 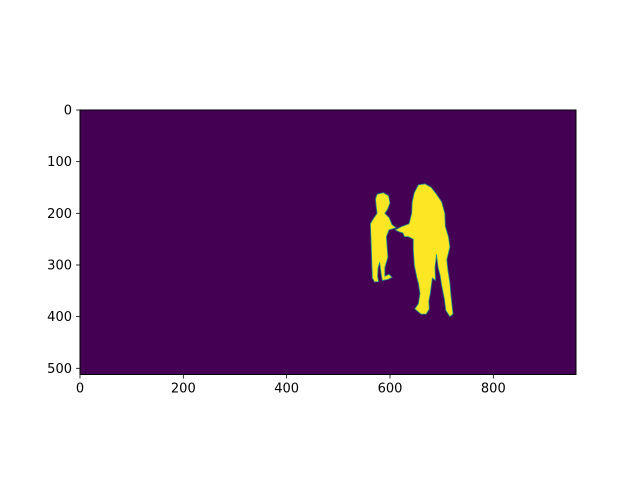 What do you see at coordinates (80, 389) in the screenshot?
I see `x-tick-label: 0` at bounding box center [80, 389].